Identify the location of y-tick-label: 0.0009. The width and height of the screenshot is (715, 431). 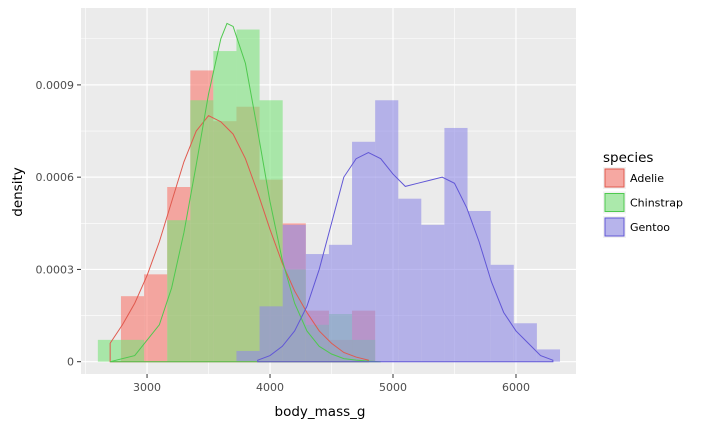
(55, 85).